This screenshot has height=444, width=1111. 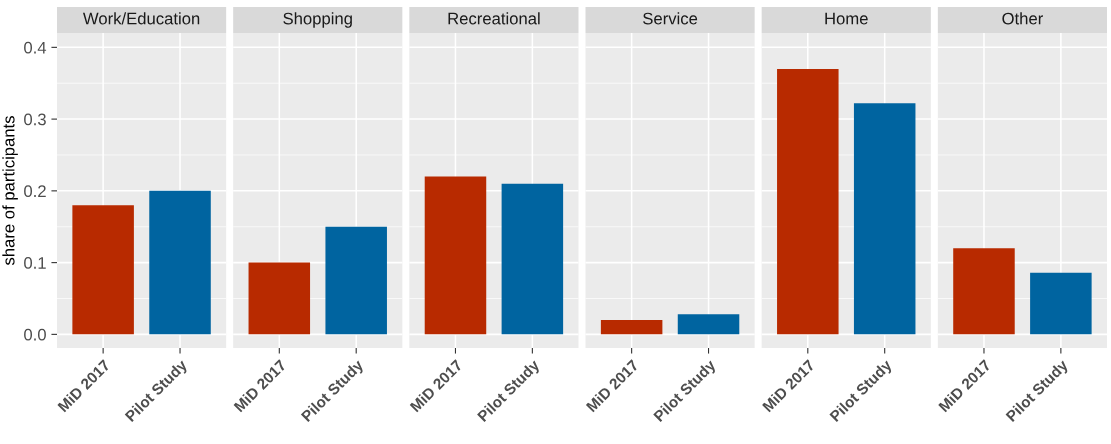 What do you see at coordinates (35, 263) in the screenshot?
I see `y-tick-label: 0.1` at bounding box center [35, 263].